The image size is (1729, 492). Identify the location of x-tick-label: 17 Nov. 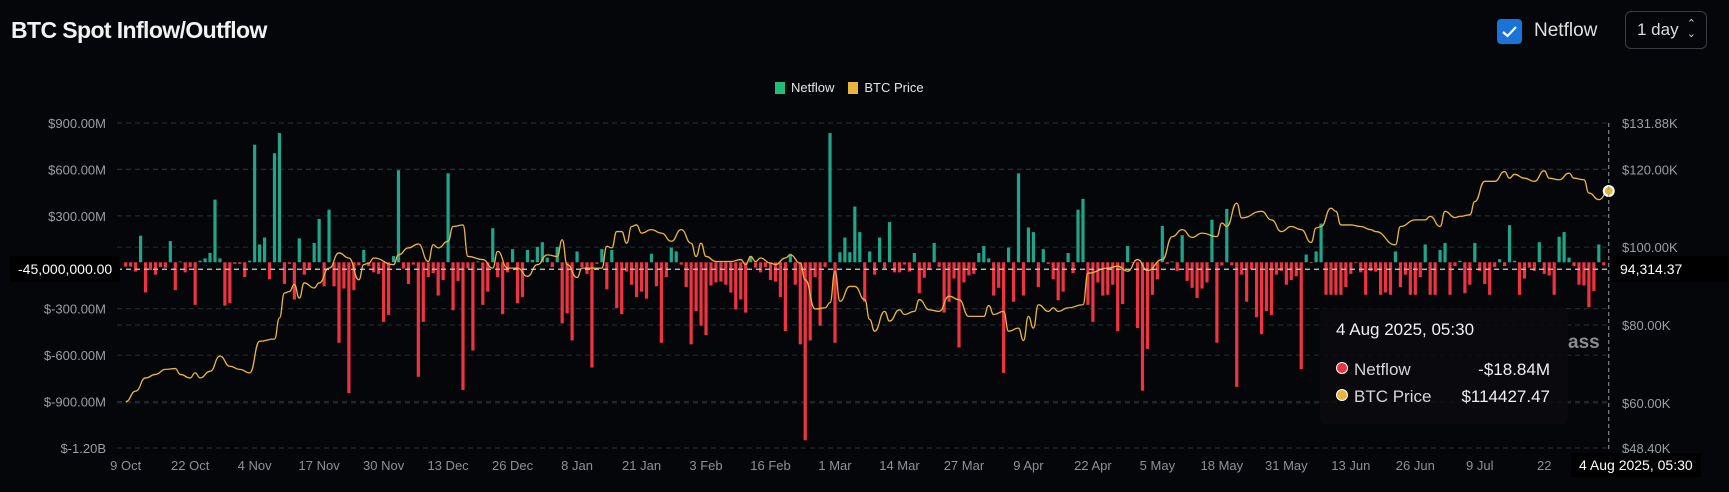
(320, 465).